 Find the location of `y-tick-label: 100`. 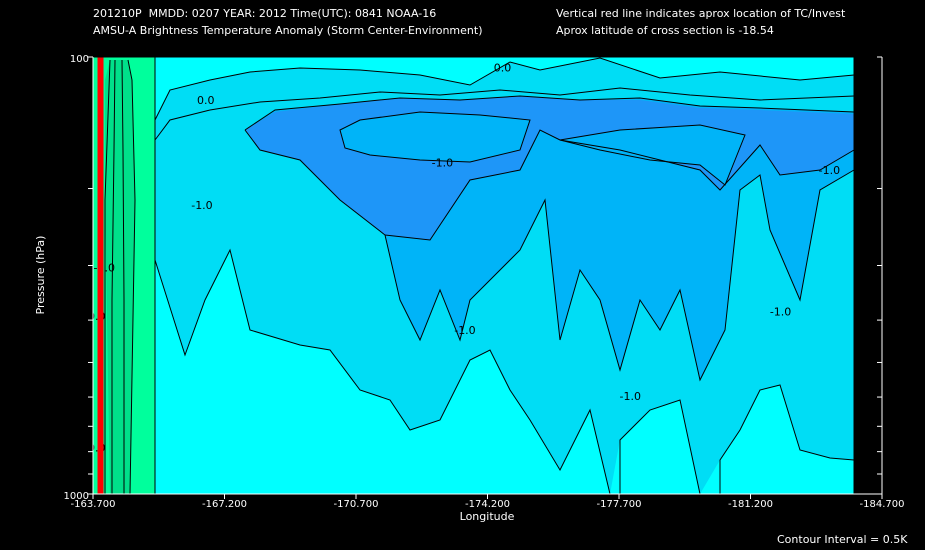

y-tick-label: 100 is located at coordinates (79, 59).